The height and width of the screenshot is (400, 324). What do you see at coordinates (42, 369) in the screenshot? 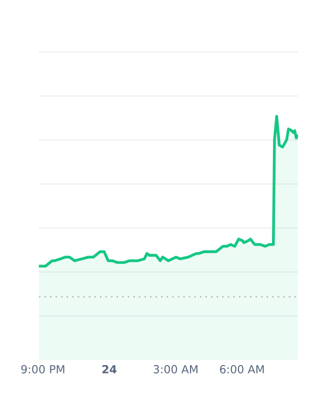
I see `x-tick-label: 9:00 PM` at bounding box center [42, 369].